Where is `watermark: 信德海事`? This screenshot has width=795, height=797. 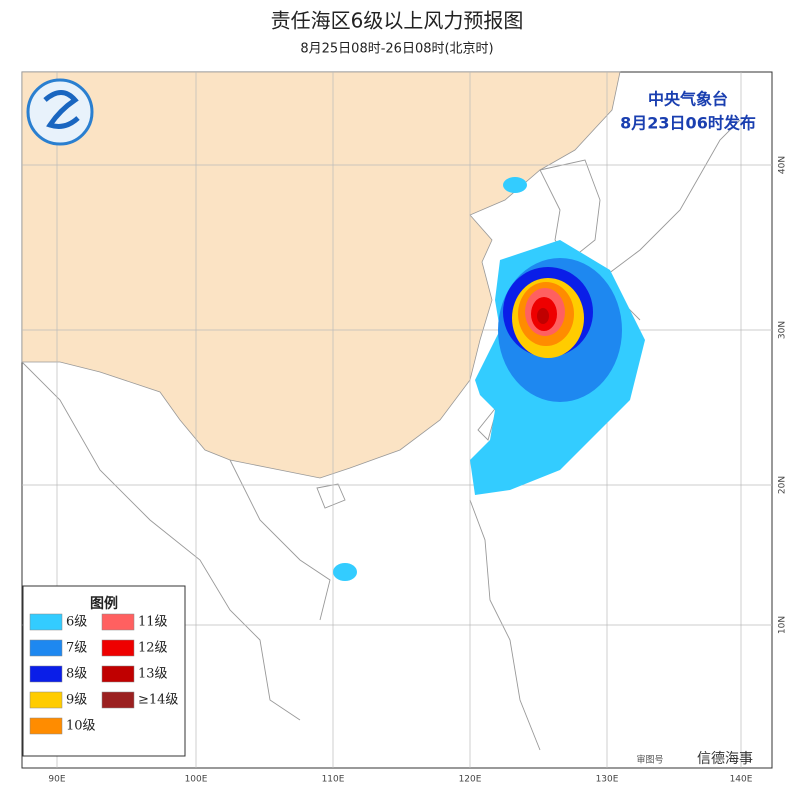 watermark: 信德海事 is located at coordinates (725, 759).